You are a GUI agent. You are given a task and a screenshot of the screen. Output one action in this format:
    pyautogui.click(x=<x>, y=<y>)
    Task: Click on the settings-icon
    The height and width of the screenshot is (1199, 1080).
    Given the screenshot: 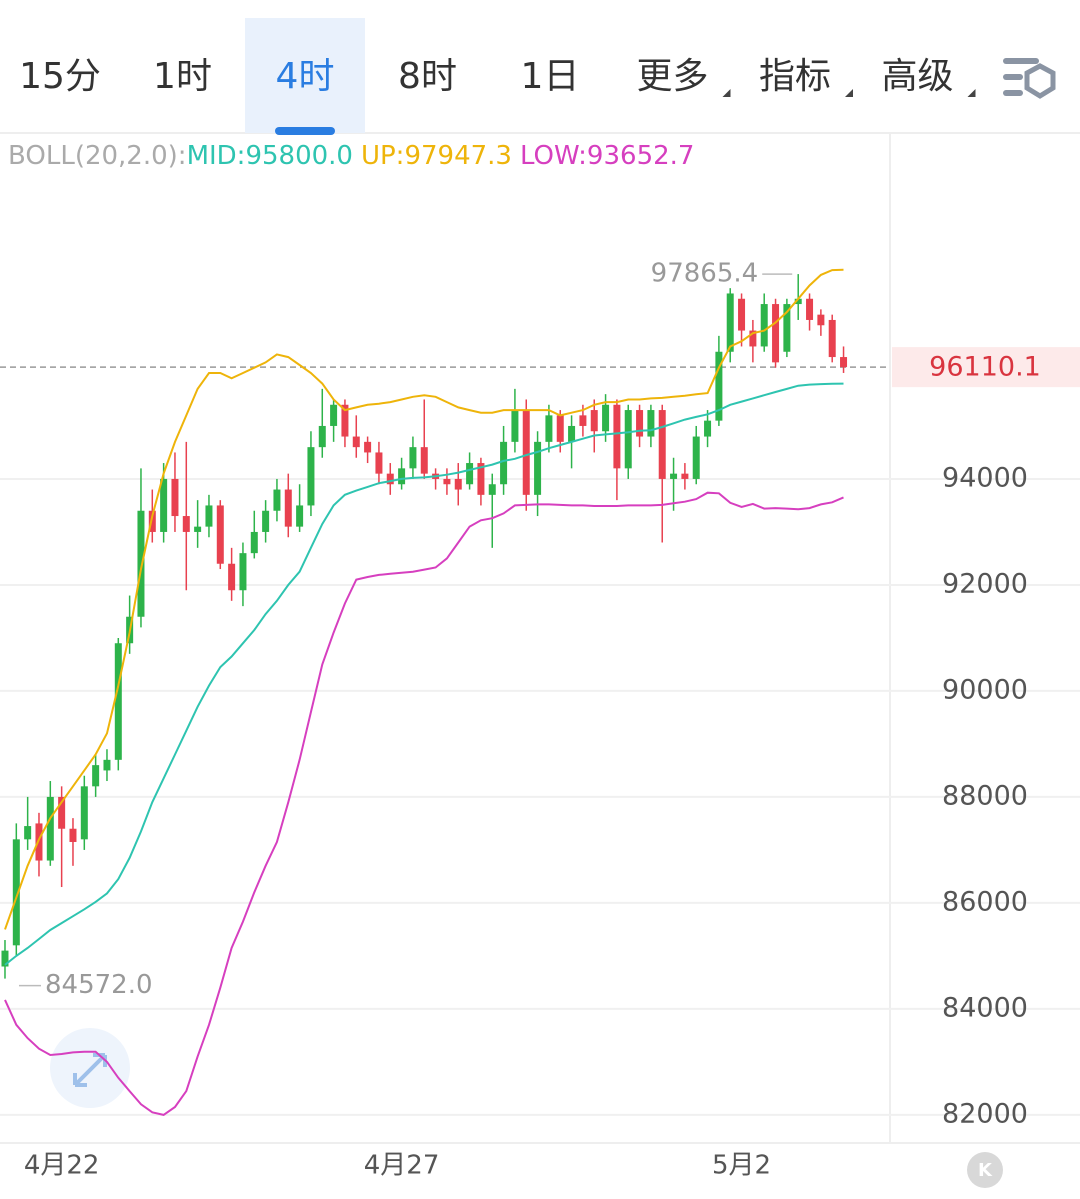 What is the action you would take?
    pyautogui.click(x=1029, y=78)
    